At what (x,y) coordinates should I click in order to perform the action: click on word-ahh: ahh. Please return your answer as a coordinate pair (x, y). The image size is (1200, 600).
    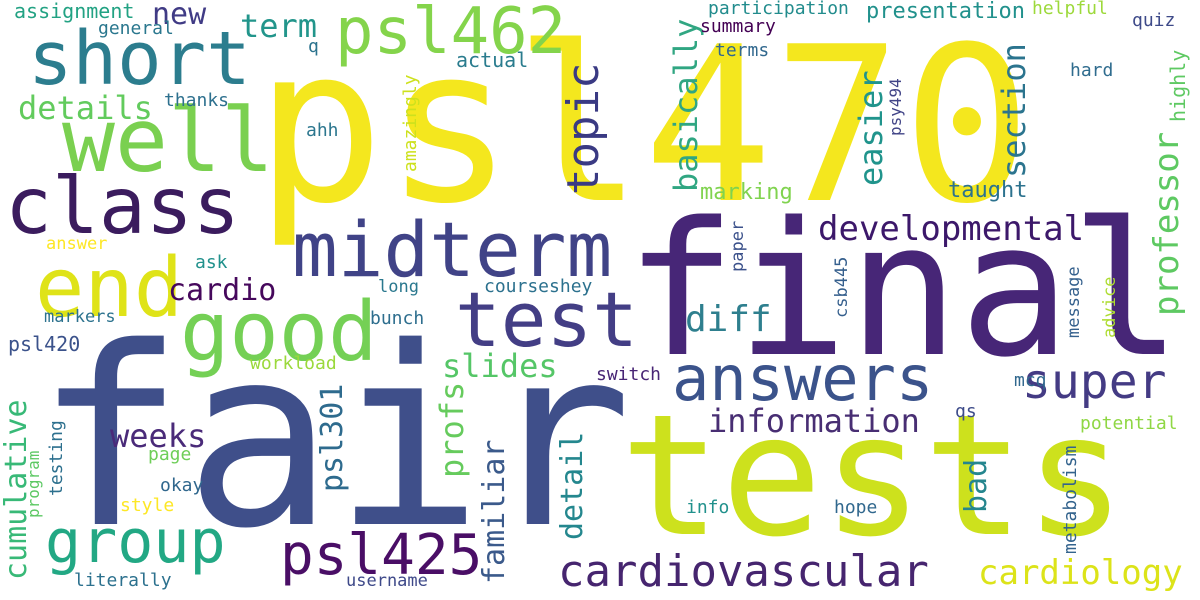
    Looking at the image, I should click on (322, 130).